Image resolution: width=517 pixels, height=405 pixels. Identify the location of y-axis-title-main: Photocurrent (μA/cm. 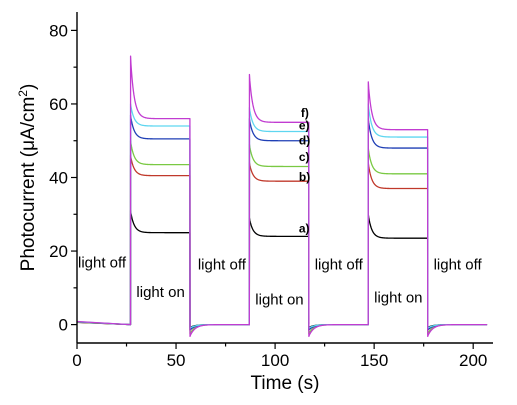
(28, 184).